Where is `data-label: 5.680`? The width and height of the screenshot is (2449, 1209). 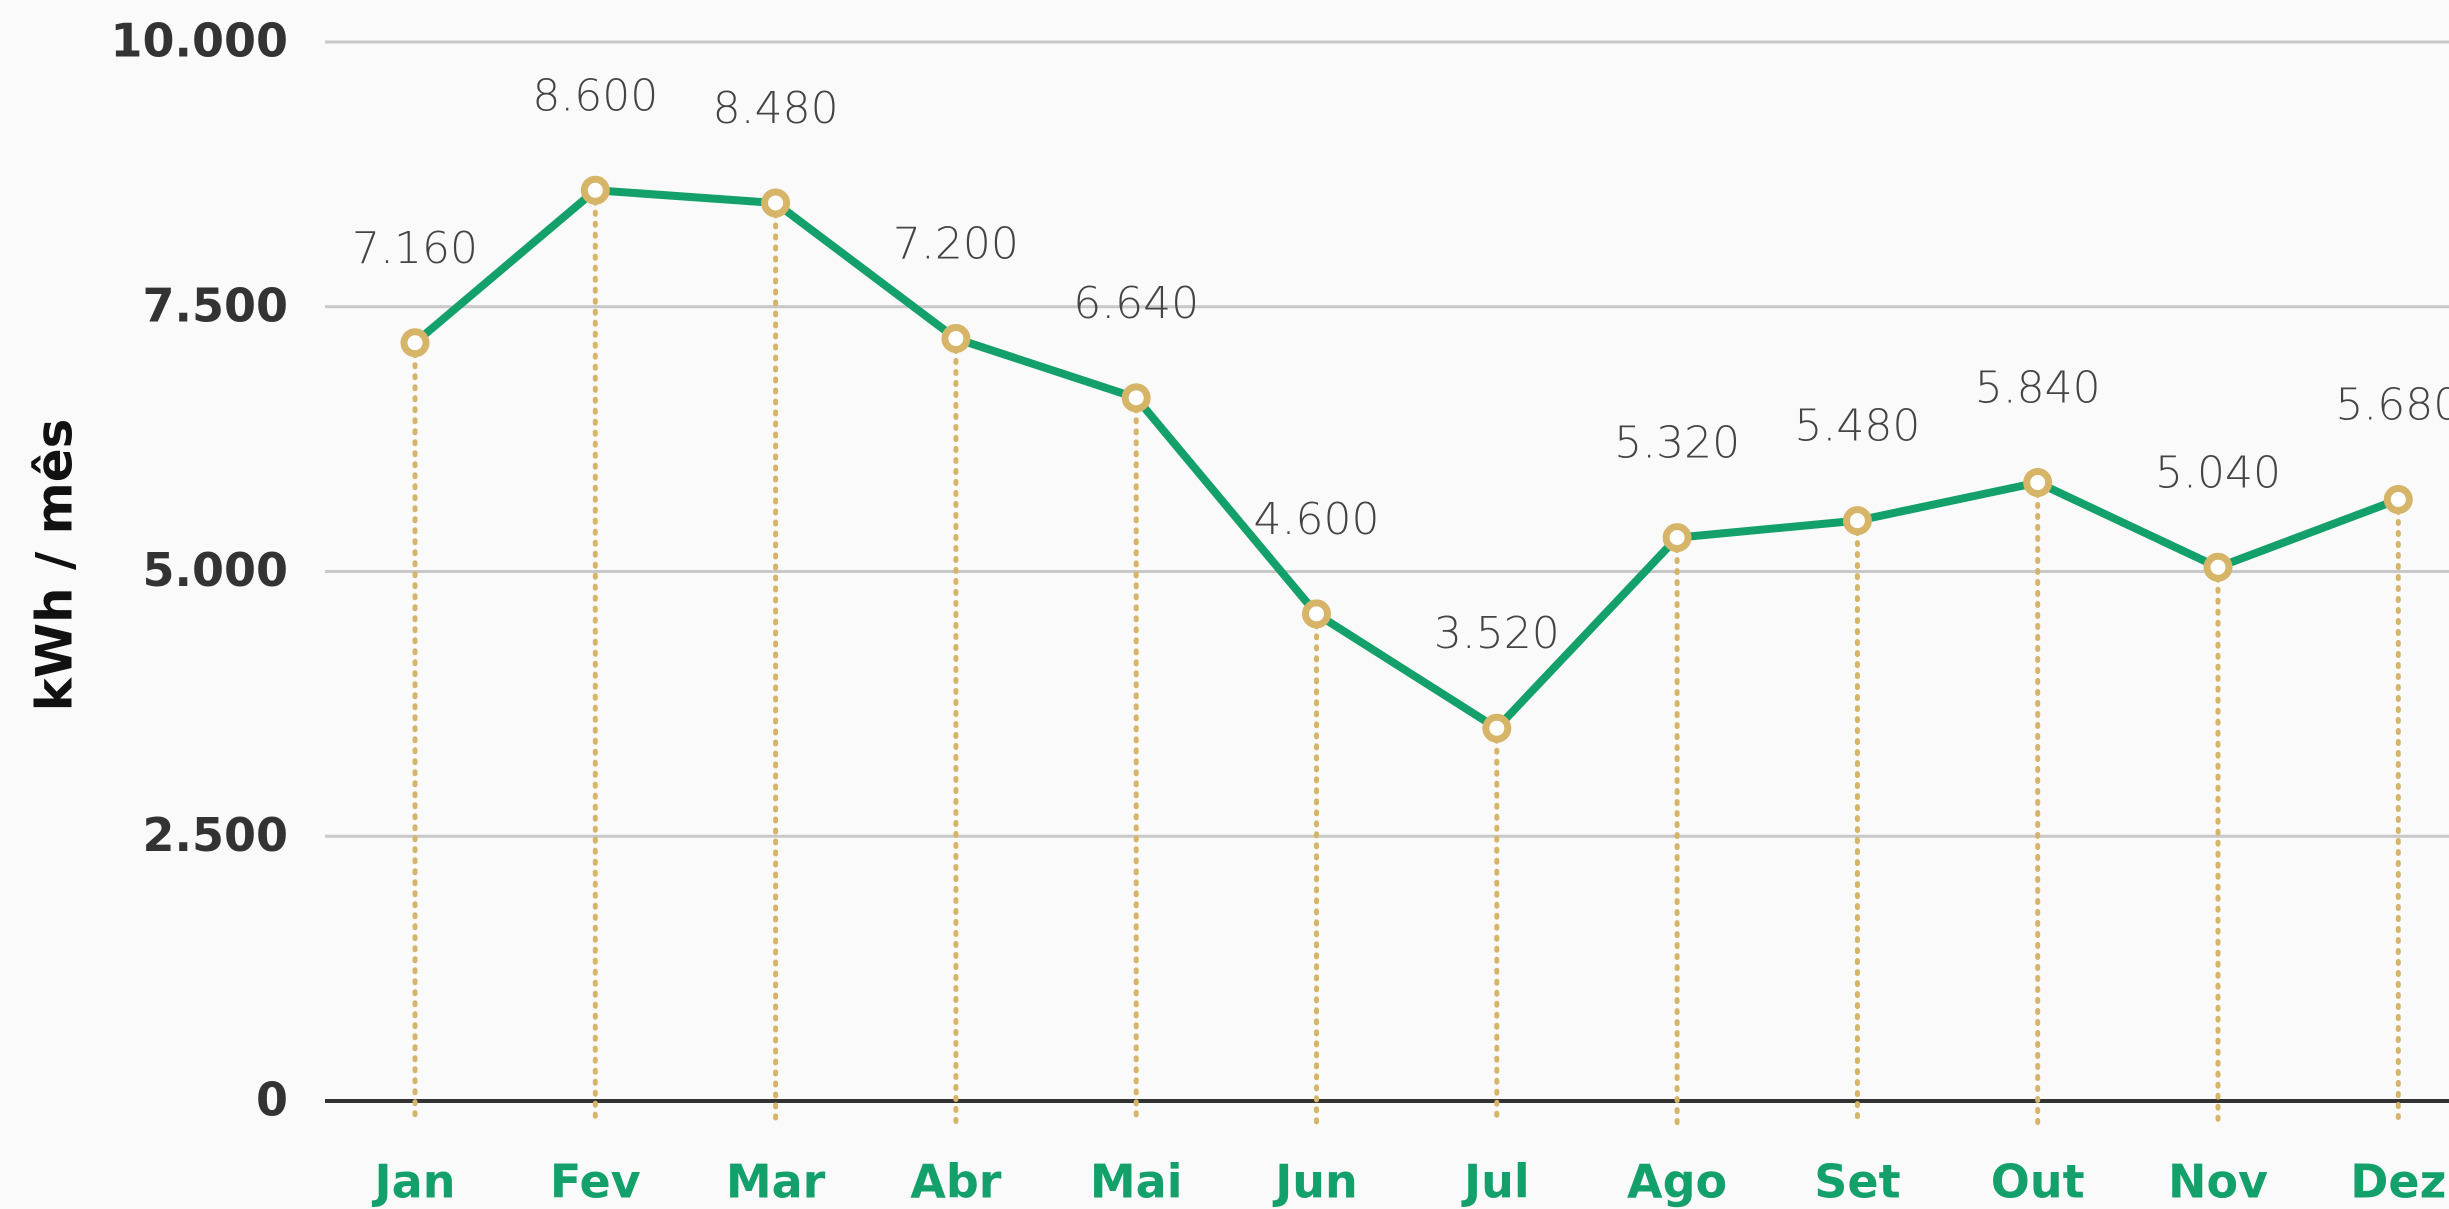 data-label: 5.680 is located at coordinates (2392, 404).